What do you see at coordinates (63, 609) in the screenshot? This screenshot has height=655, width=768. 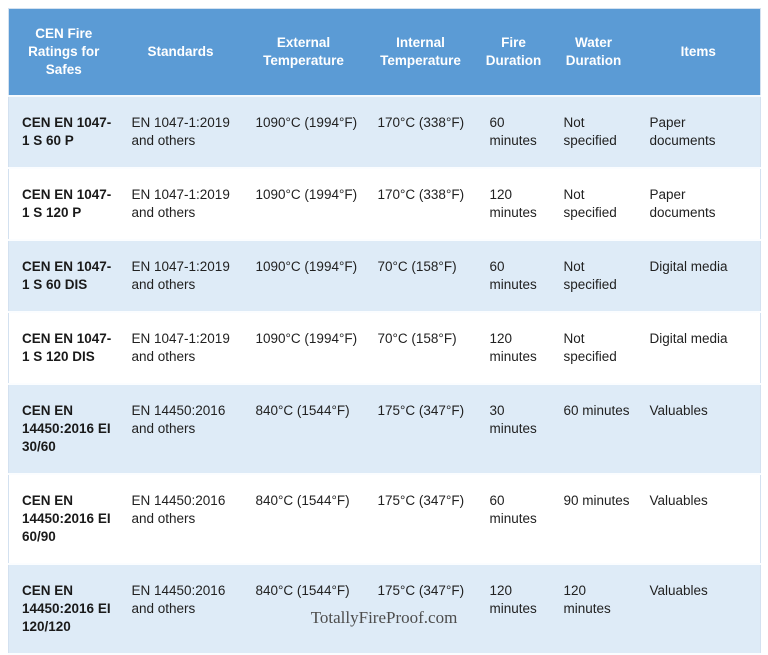 I see `cell-rating: CEN EN 14450:2016 EI 120/120` at bounding box center [63, 609].